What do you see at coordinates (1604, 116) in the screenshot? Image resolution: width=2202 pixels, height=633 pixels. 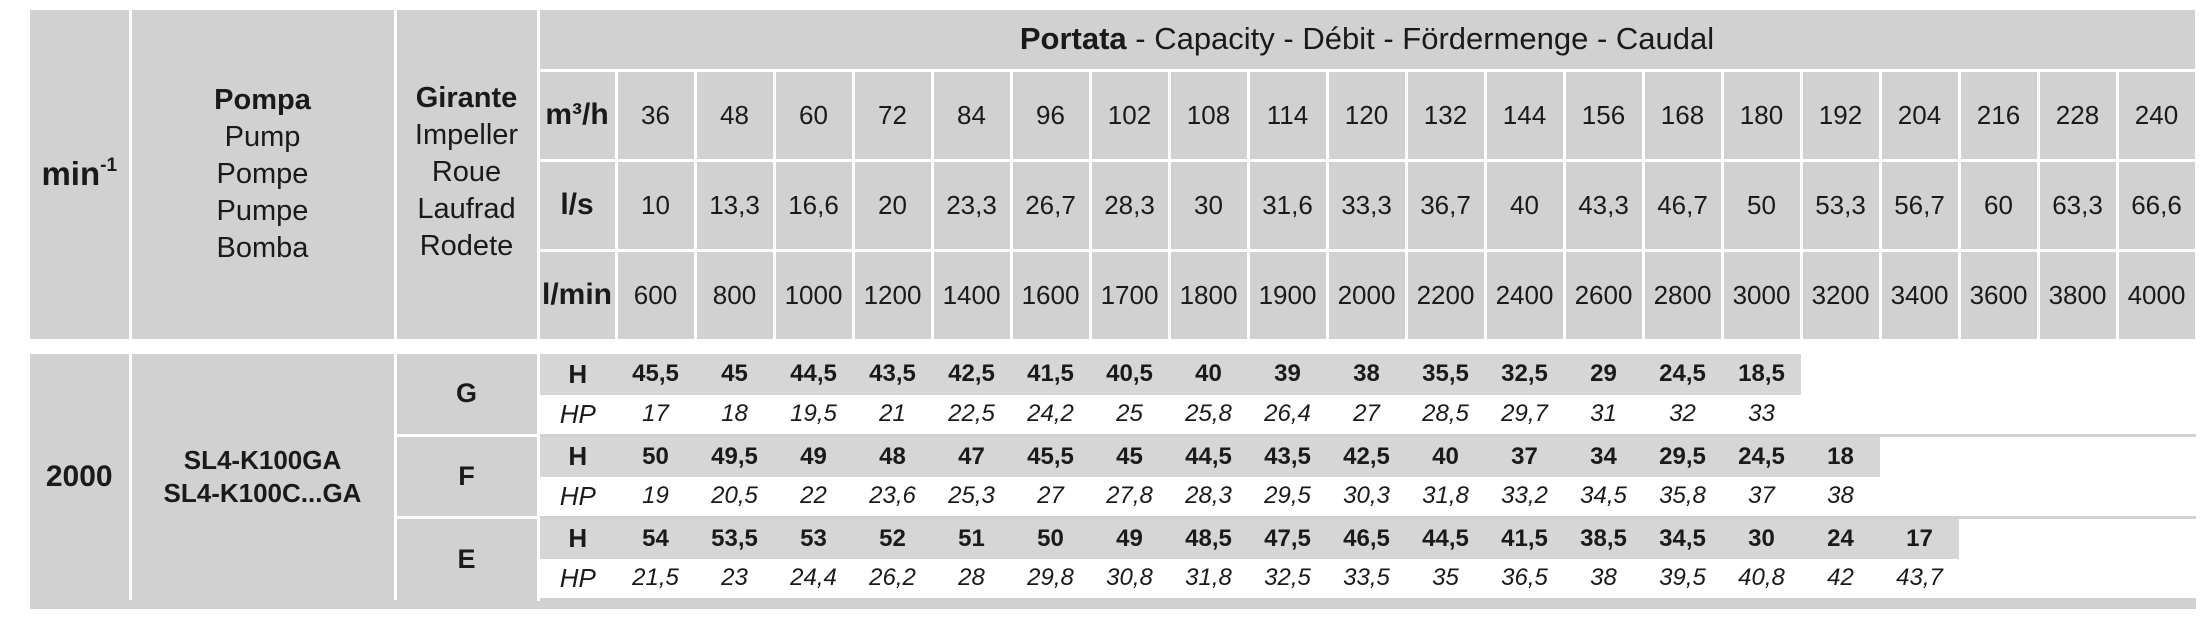 I see `capacity-m3h-cell: 156` at bounding box center [1604, 116].